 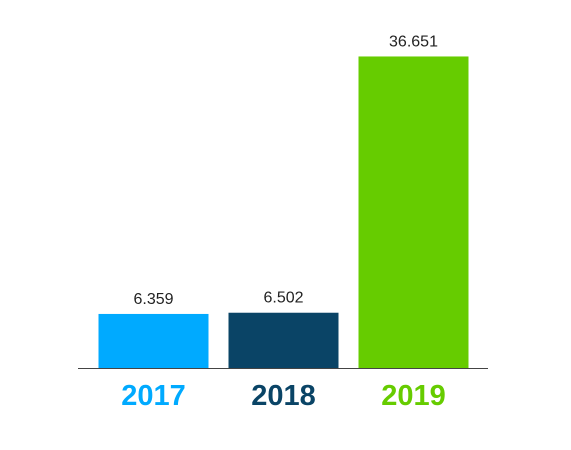 What do you see at coordinates (153, 340) in the screenshot?
I see `bar-2017` at bounding box center [153, 340].